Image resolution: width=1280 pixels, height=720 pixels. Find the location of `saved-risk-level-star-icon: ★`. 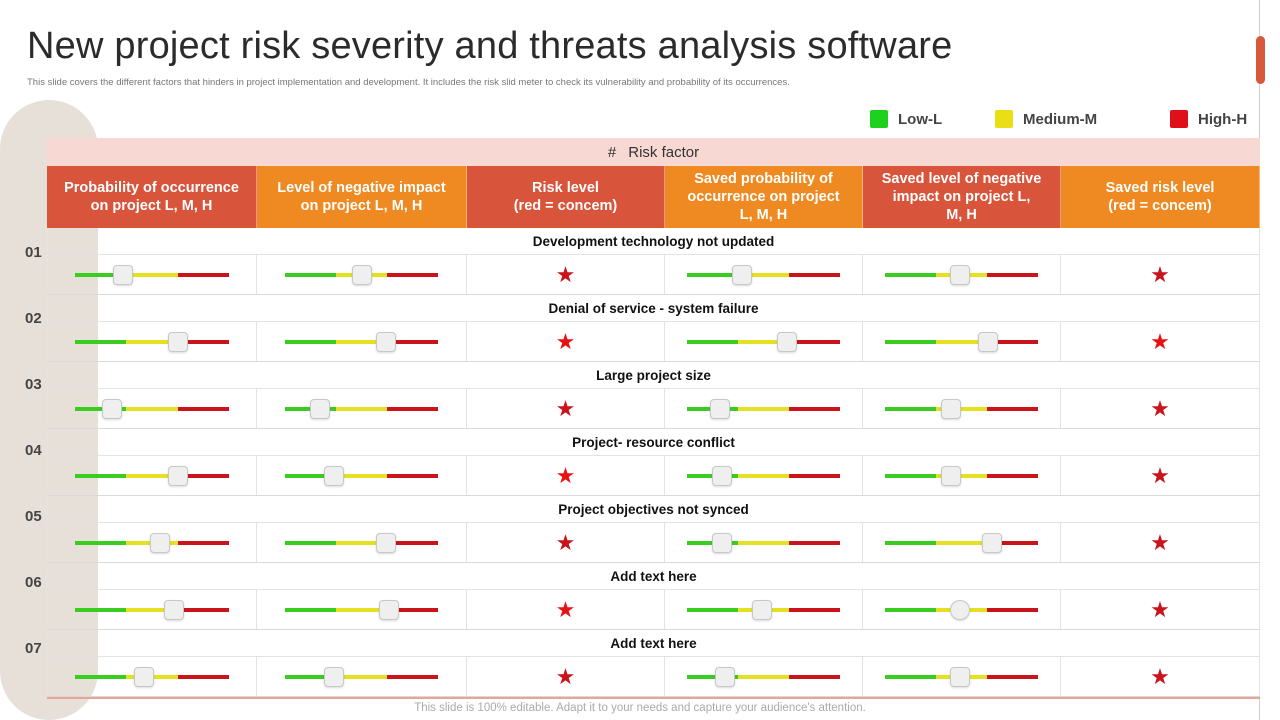

saved-risk-level-star-icon: ★ is located at coordinates (1160, 274).